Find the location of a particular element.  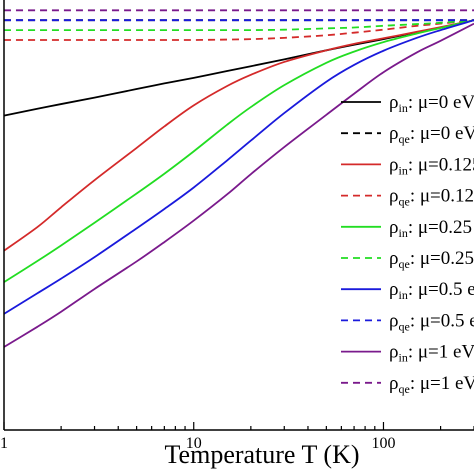

legend-label-8: ρin: μ=1 eV is located at coordinates (431, 353).